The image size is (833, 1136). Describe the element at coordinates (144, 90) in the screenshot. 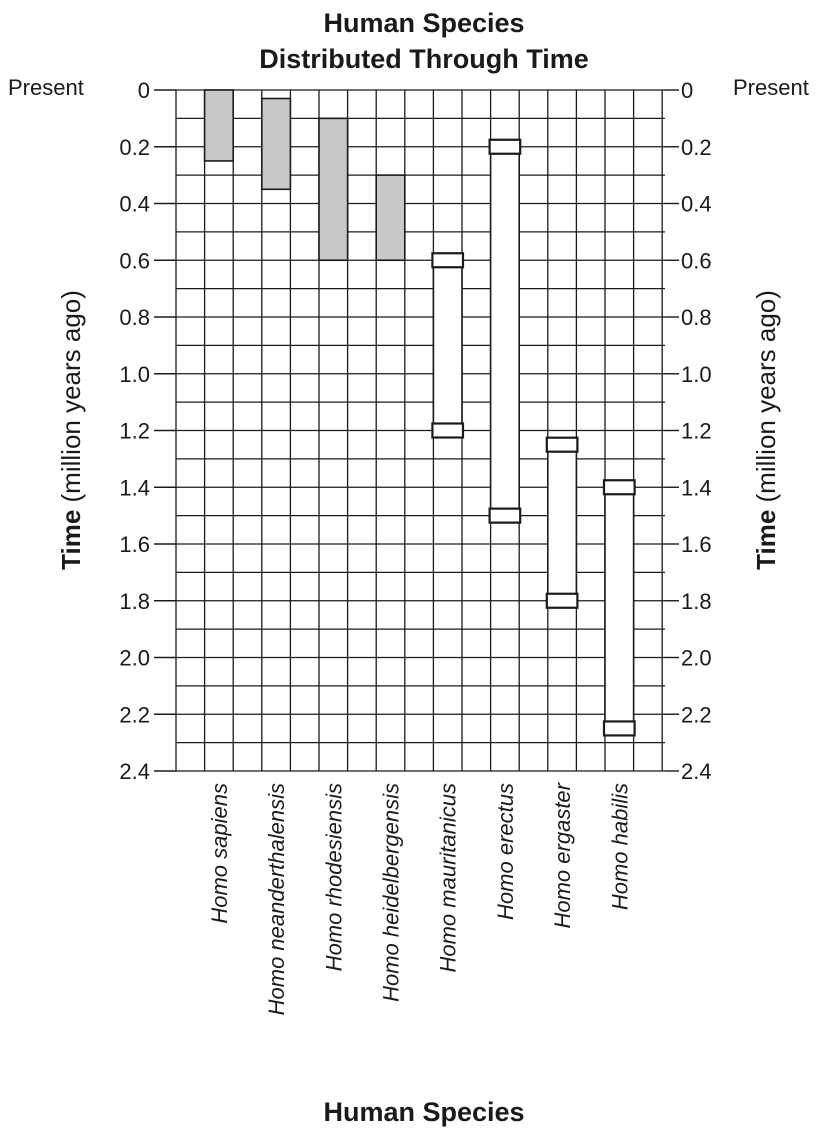

I see `y-tick-label-left: 0` at that location.